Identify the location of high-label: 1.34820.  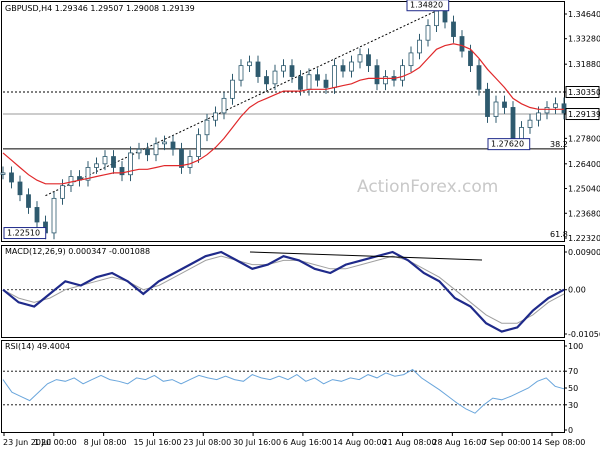
(426, 5).